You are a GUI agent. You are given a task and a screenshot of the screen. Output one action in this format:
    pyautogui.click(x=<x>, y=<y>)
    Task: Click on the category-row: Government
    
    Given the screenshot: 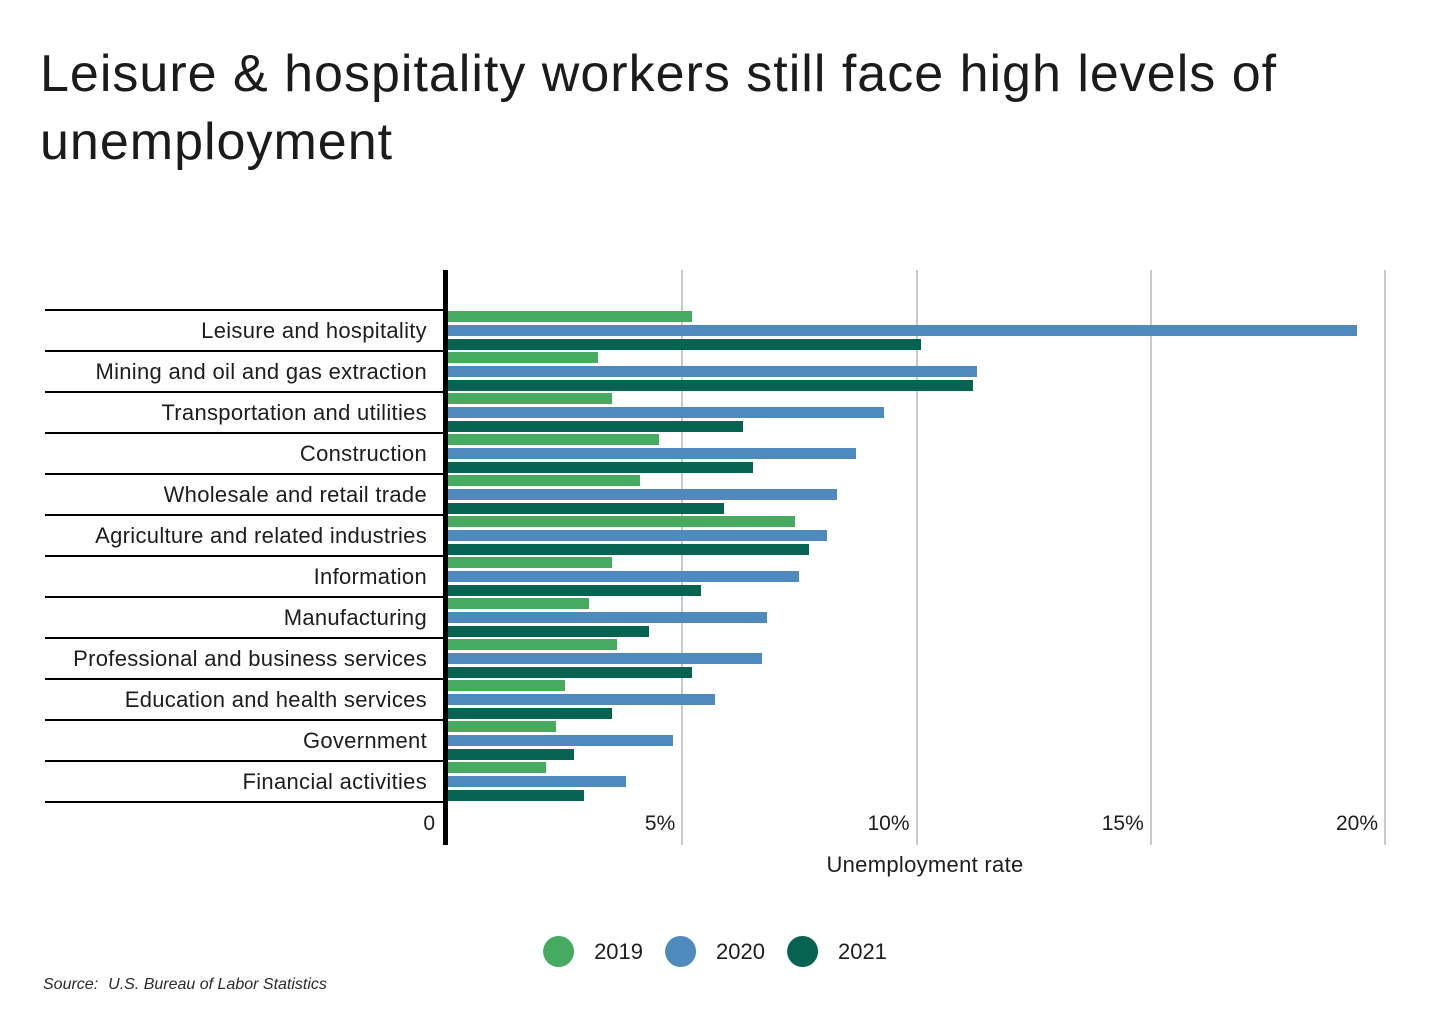 What is the action you would take?
    pyautogui.click(x=244, y=739)
    